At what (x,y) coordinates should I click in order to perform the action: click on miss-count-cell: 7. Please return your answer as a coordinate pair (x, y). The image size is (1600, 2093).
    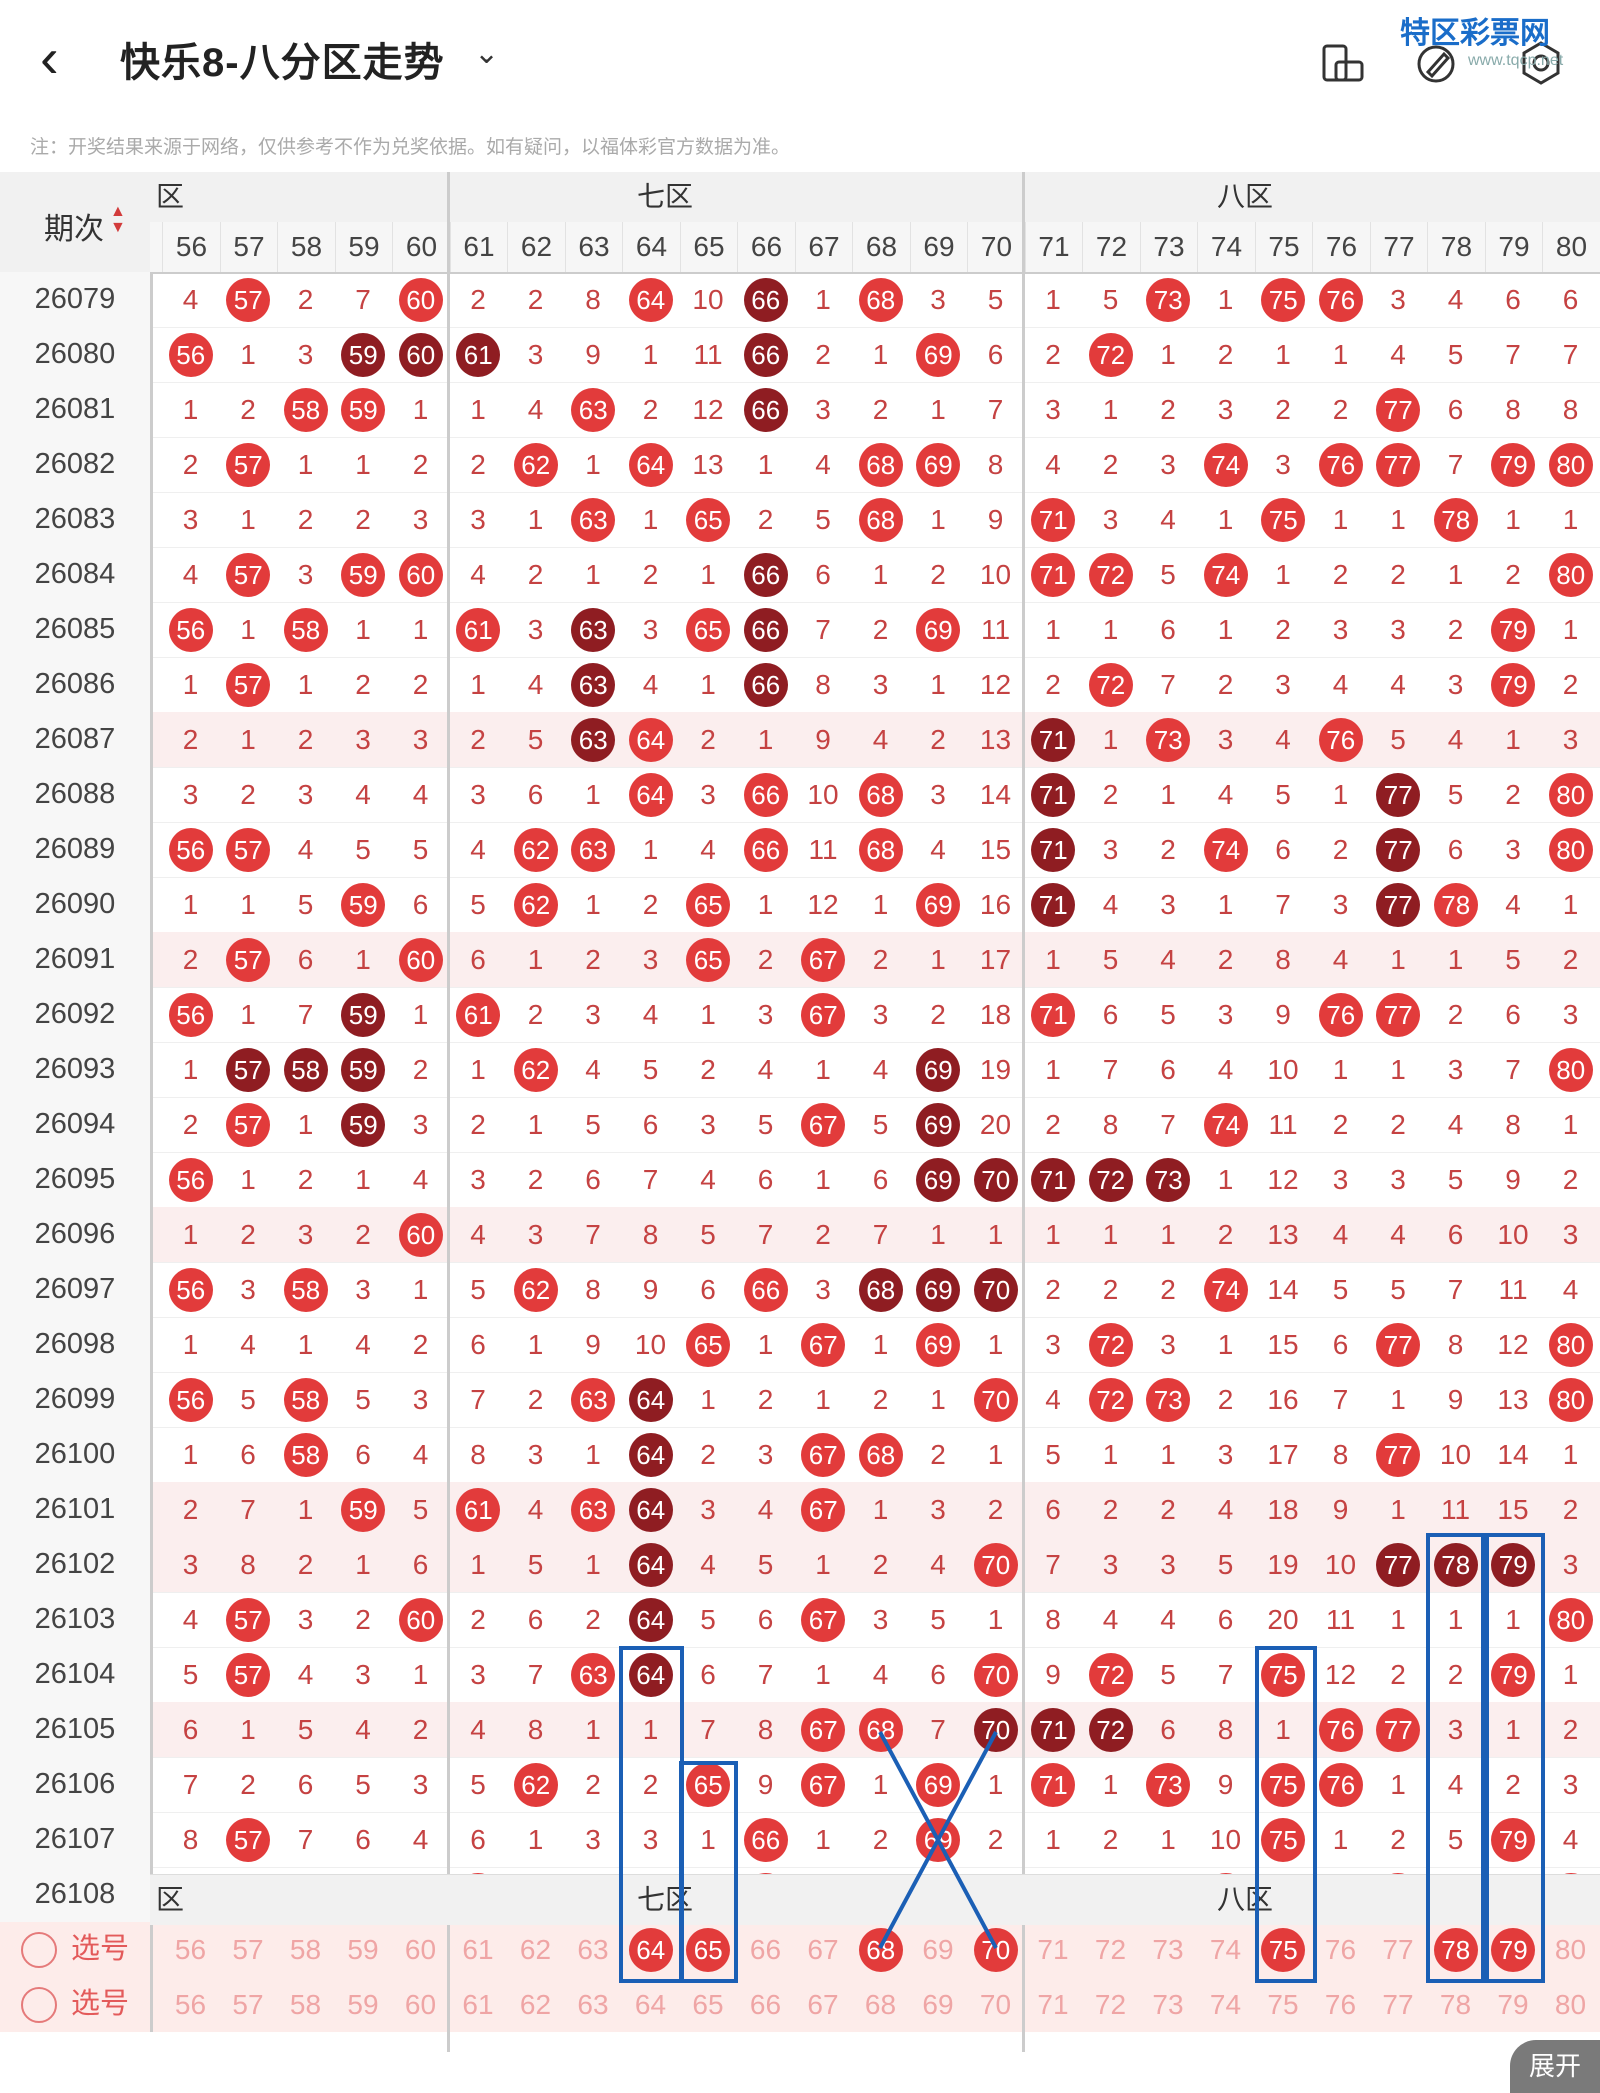
    Looking at the image, I should click on (650, 1179).